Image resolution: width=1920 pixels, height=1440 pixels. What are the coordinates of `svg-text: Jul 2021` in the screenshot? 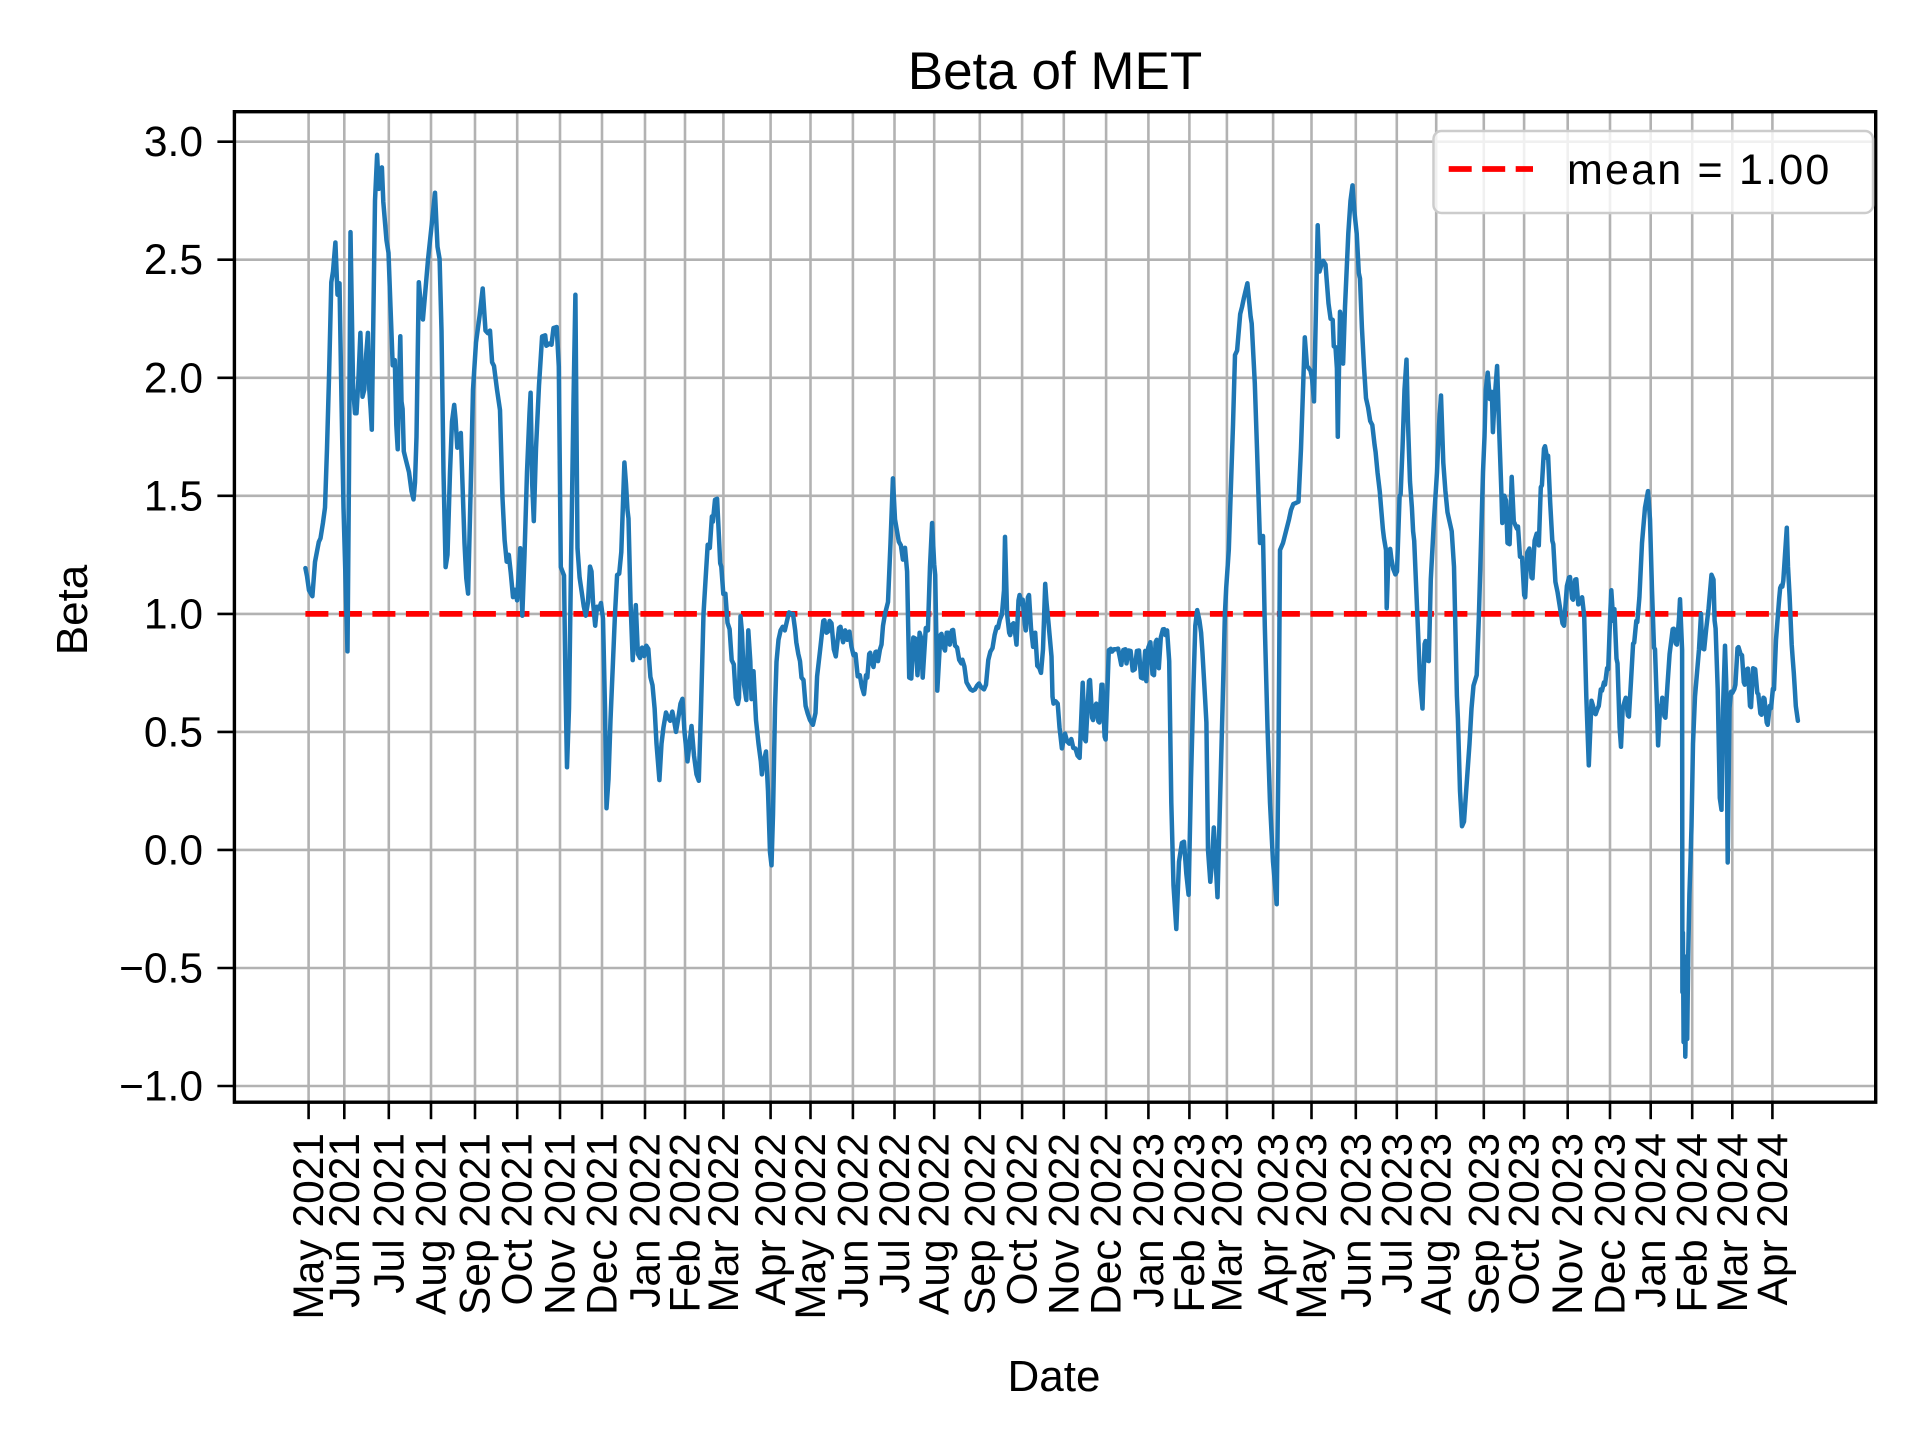 It's located at (389, 1213).